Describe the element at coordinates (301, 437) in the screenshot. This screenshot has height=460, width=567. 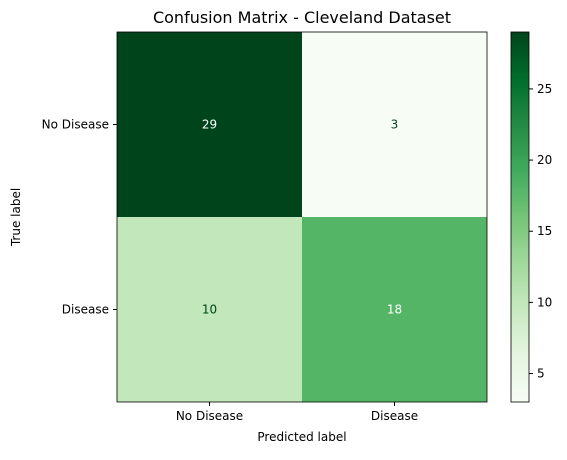
I see `x-axis-label: Predicted label` at that location.